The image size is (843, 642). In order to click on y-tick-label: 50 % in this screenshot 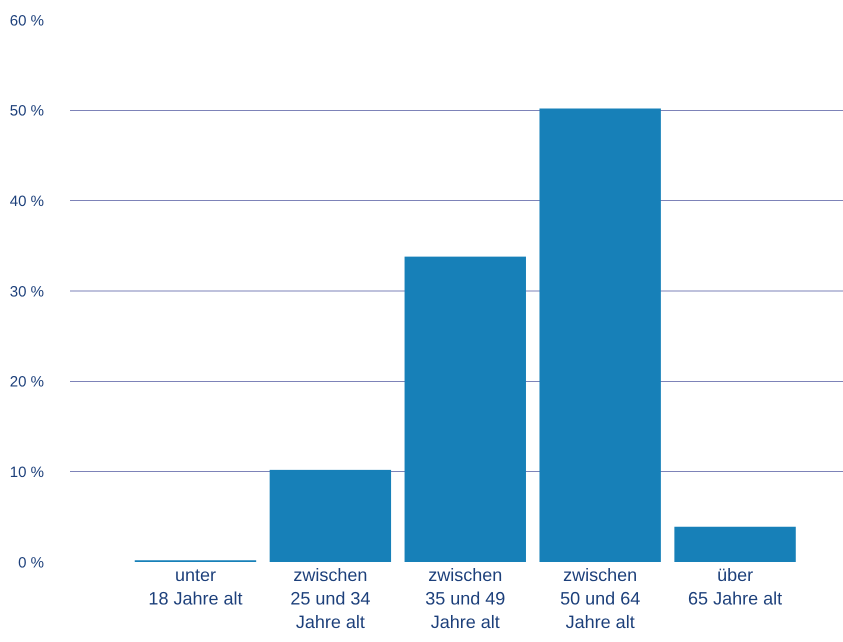, I will do `click(27, 111)`.